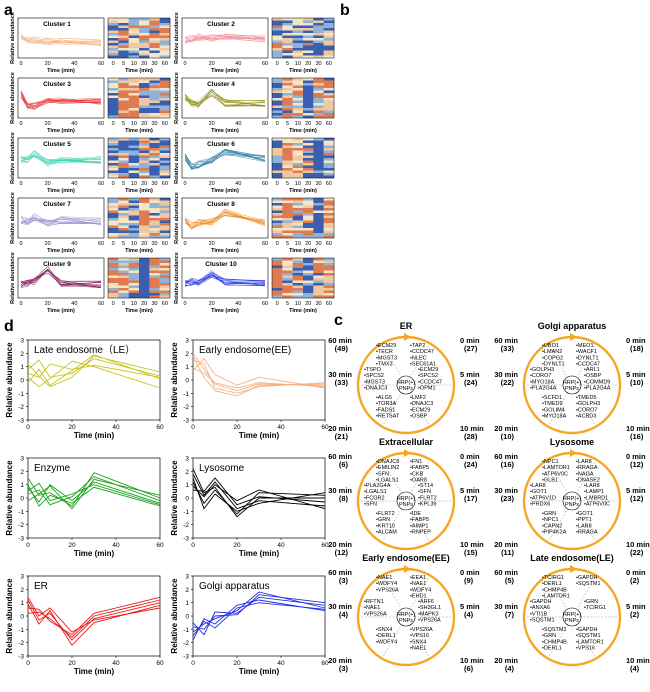 The width and height of the screenshot is (650, 692). I want to click on time-label: 60 min, so click(506, 456).